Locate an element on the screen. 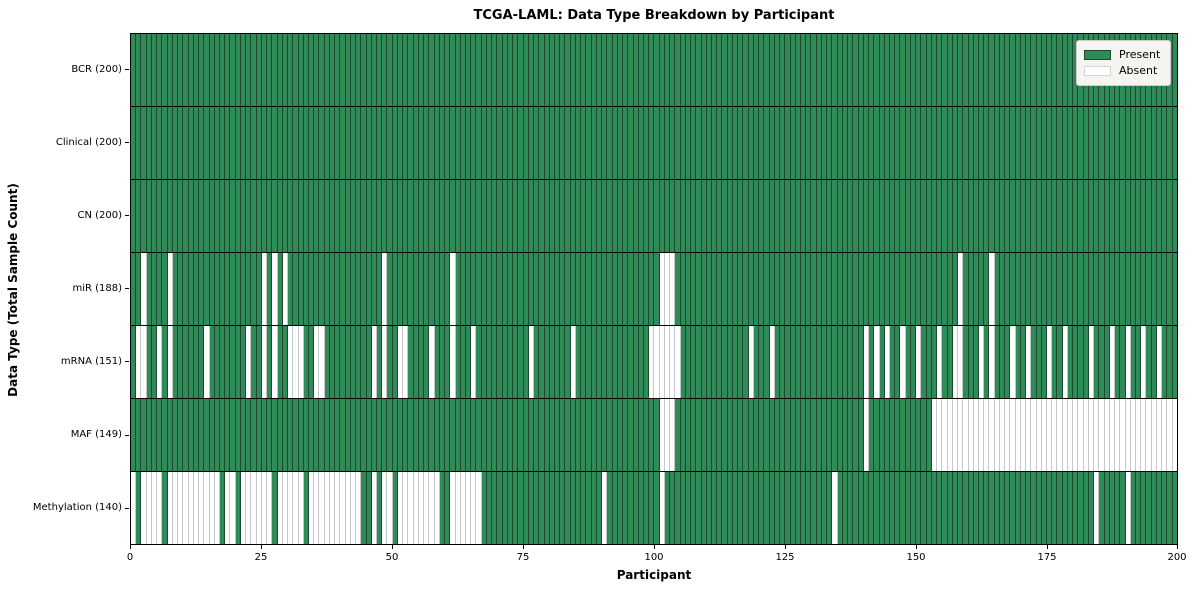  xtick-mark is located at coordinates (393, 547).